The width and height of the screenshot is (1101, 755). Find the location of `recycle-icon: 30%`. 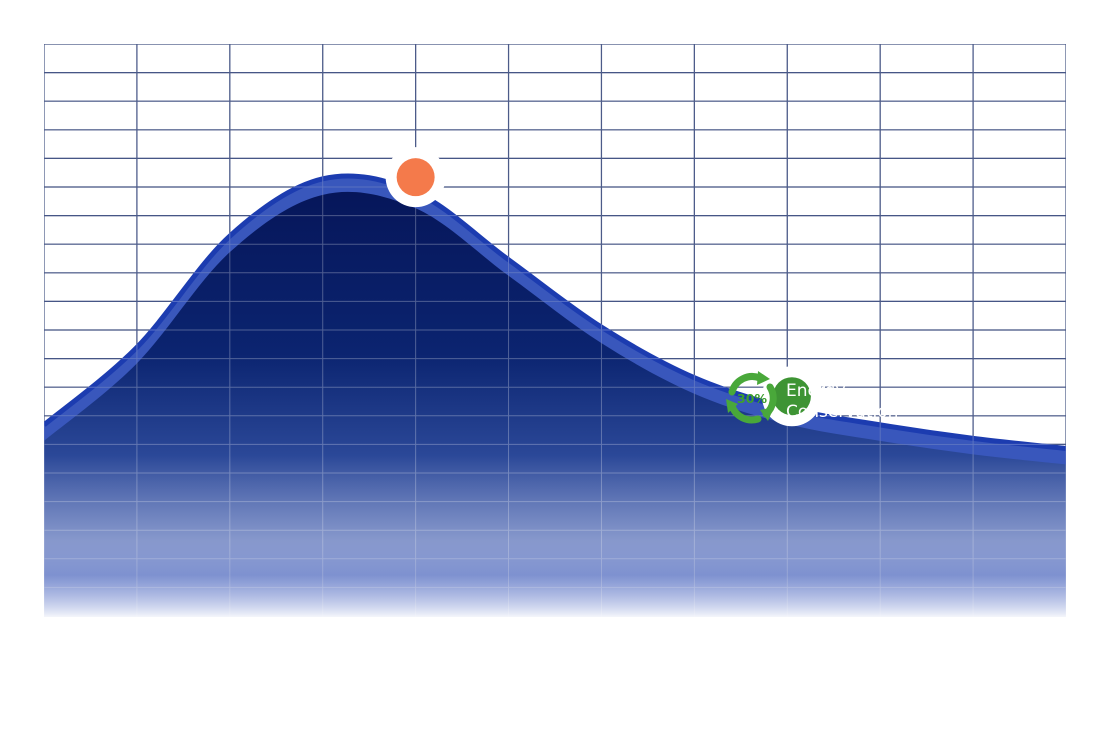

recycle-icon: 30% is located at coordinates (751, 397).